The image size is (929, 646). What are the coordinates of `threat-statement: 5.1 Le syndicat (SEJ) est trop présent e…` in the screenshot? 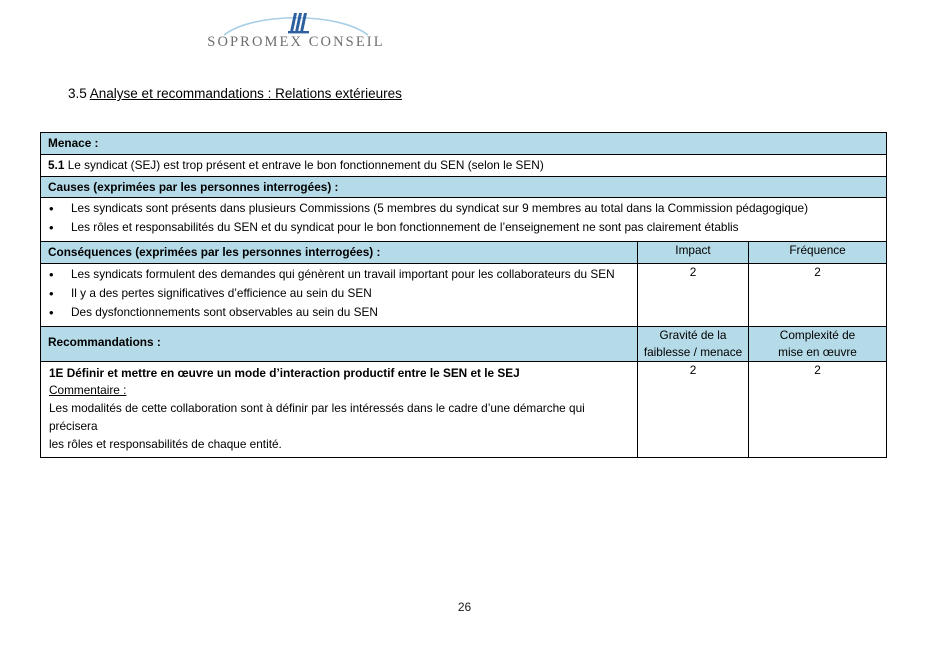 It's located at (463, 165).